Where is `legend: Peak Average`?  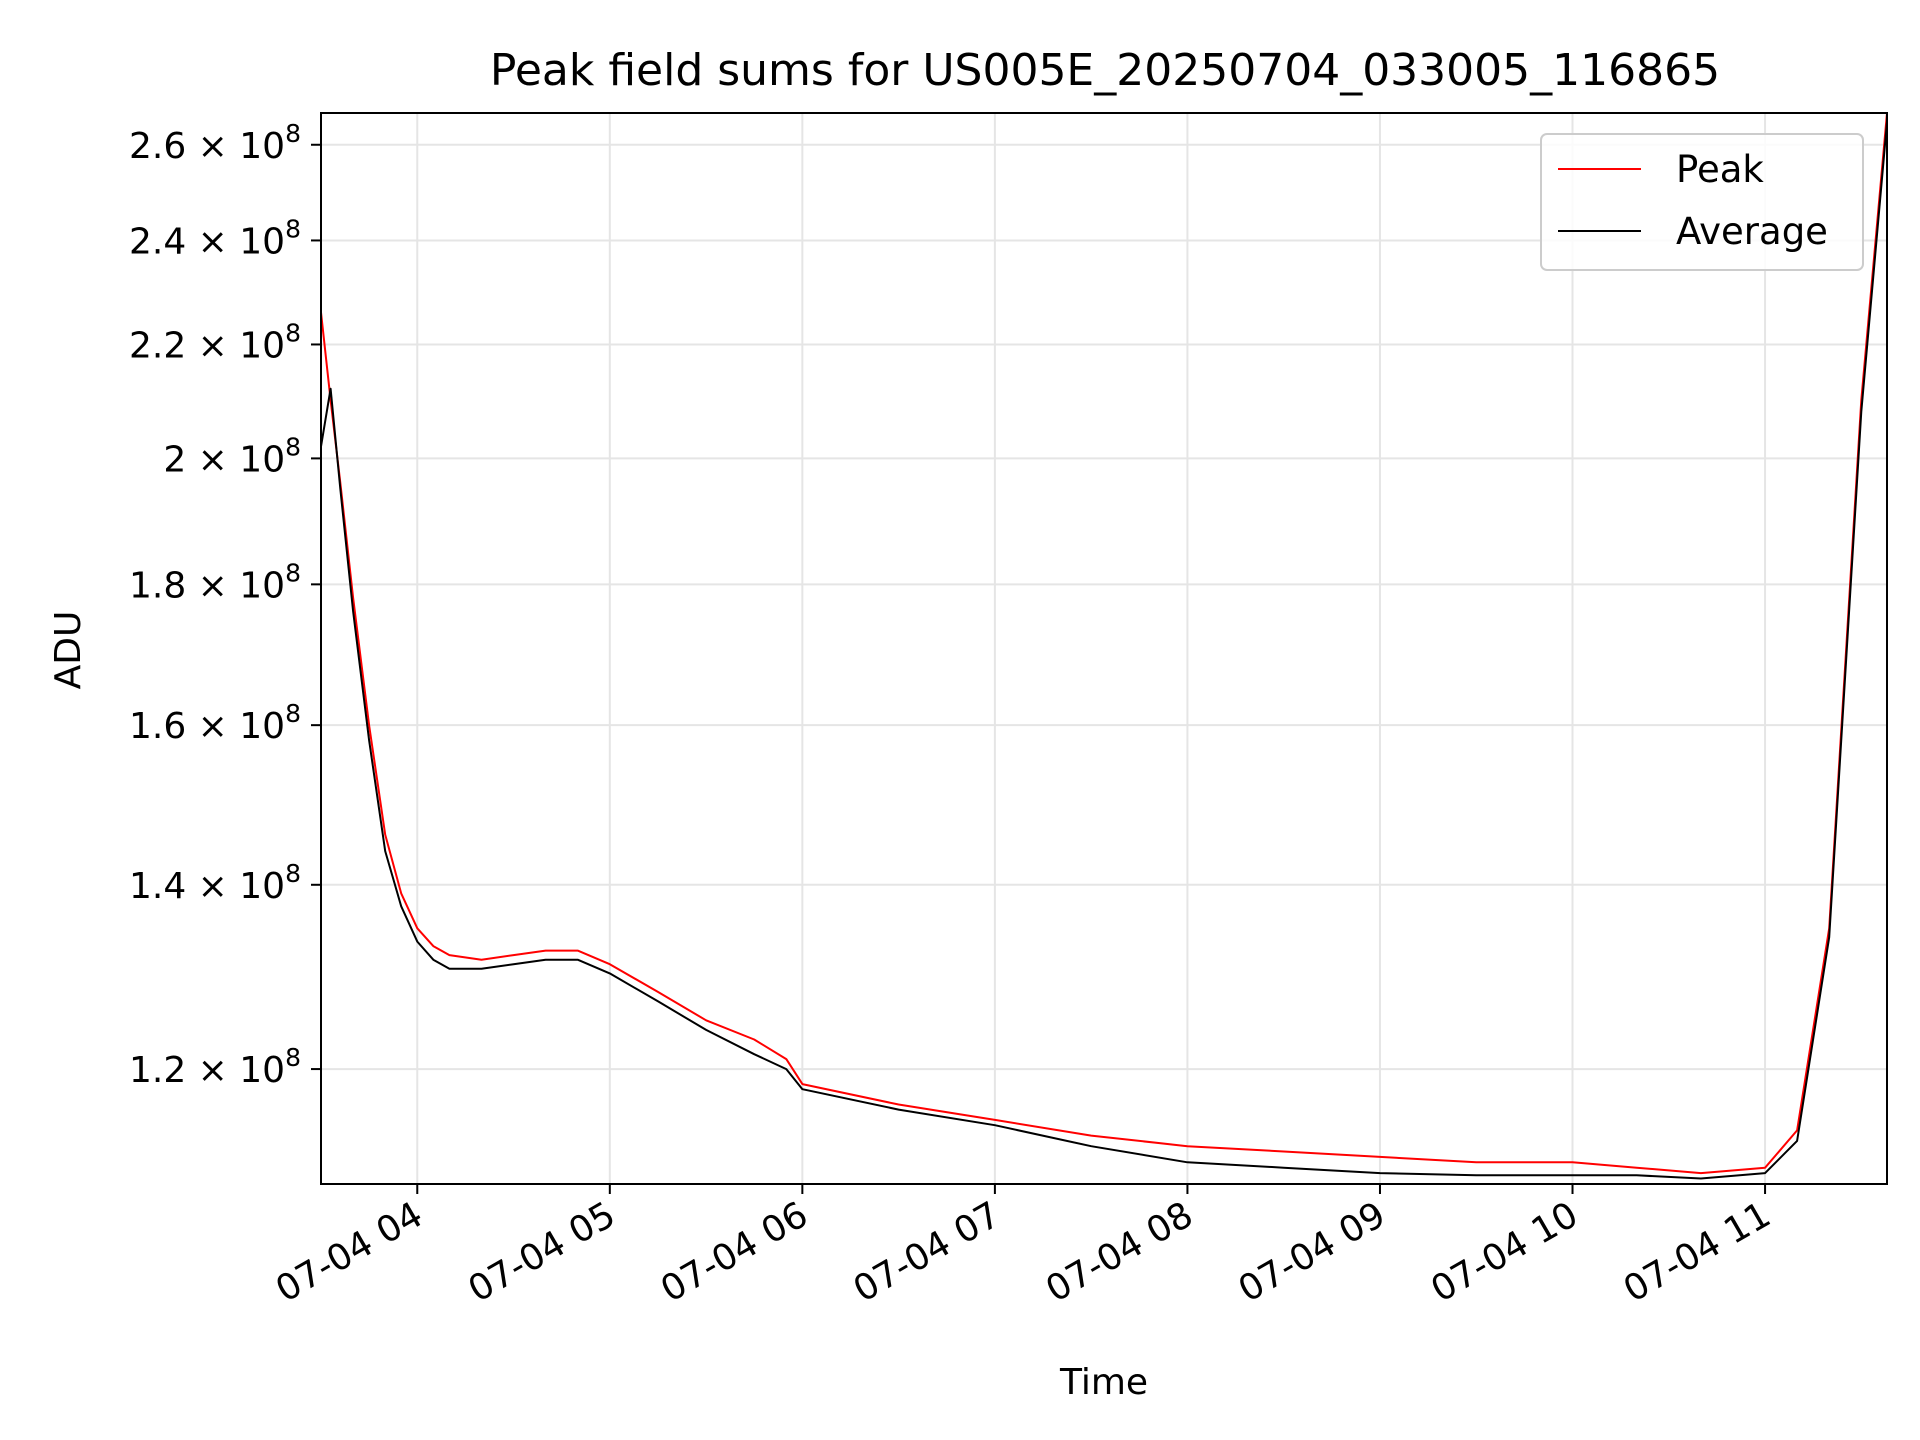 legend: Peak Average is located at coordinates (1702, 202).